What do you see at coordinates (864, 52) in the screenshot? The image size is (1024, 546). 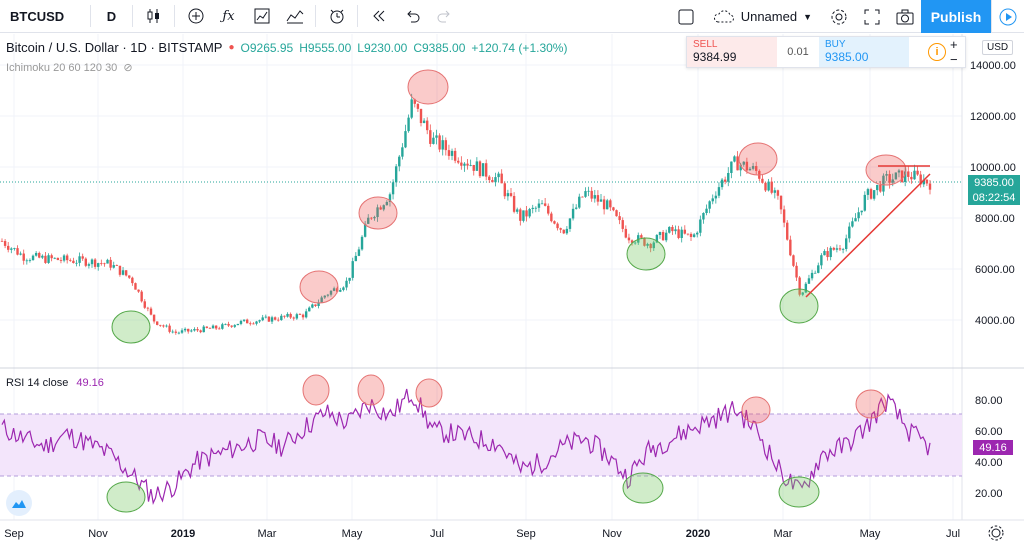 I see `buy-button: BUY 9385.00` at bounding box center [864, 52].